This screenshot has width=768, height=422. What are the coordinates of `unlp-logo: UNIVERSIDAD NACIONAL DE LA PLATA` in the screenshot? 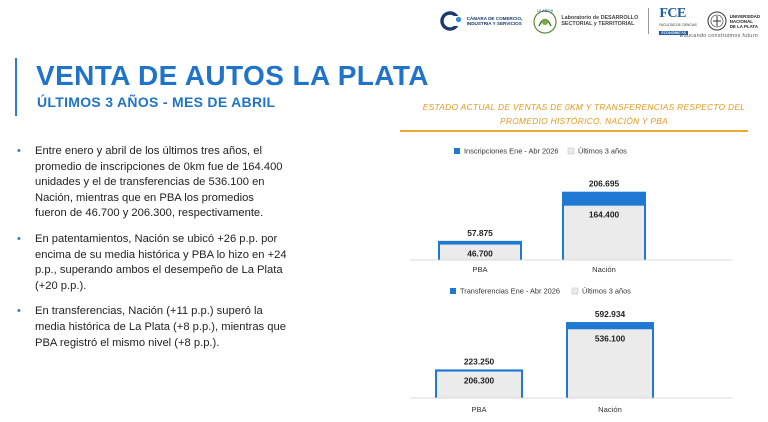 It's located at (733, 21).